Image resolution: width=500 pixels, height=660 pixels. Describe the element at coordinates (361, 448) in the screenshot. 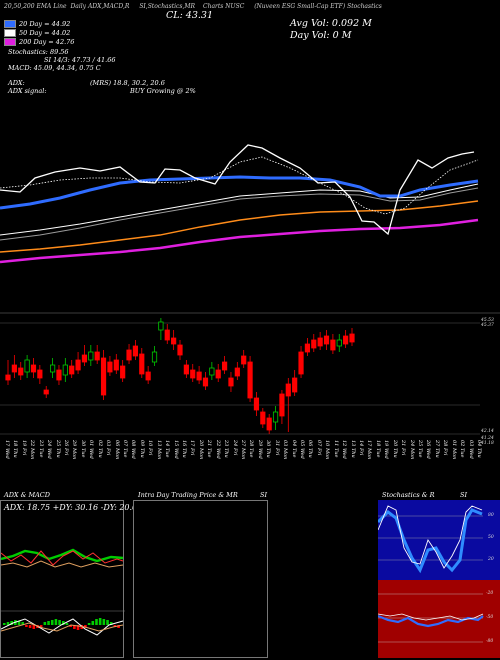

I see `date-label: 14 Fri` at that location.